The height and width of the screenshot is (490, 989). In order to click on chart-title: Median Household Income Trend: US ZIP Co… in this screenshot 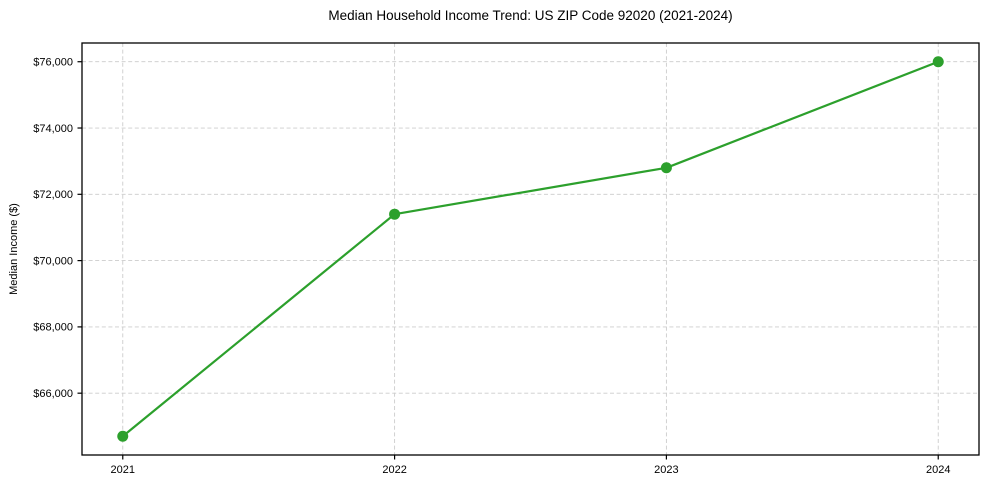, I will do `click(530, 15)`.